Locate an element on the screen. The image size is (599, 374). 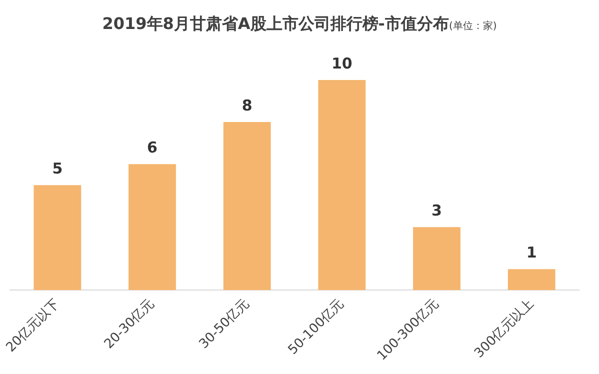
data-label: 3 is located at coordinates (437, 211).